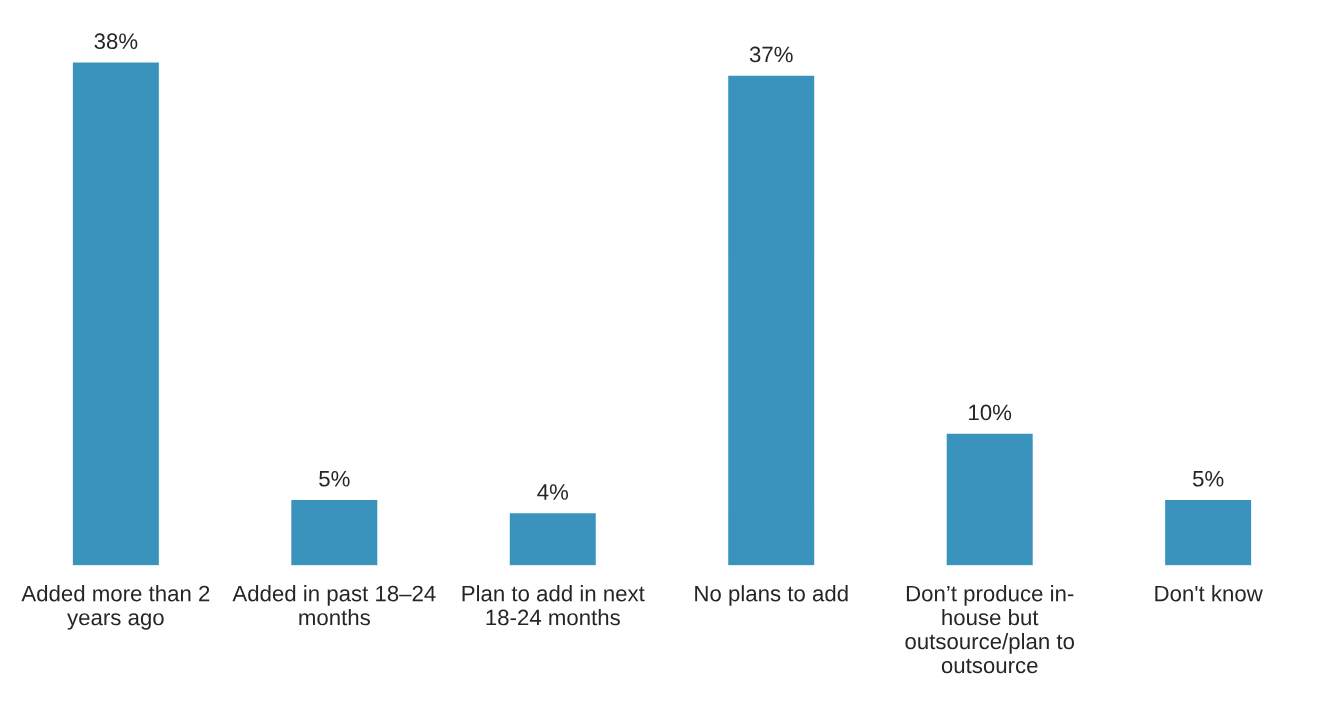  What do you see at coordinates (115, 607) in the screenshot?
I see `x-tick-label: Added more than 2 years ago` at bounding box center [115, 607].